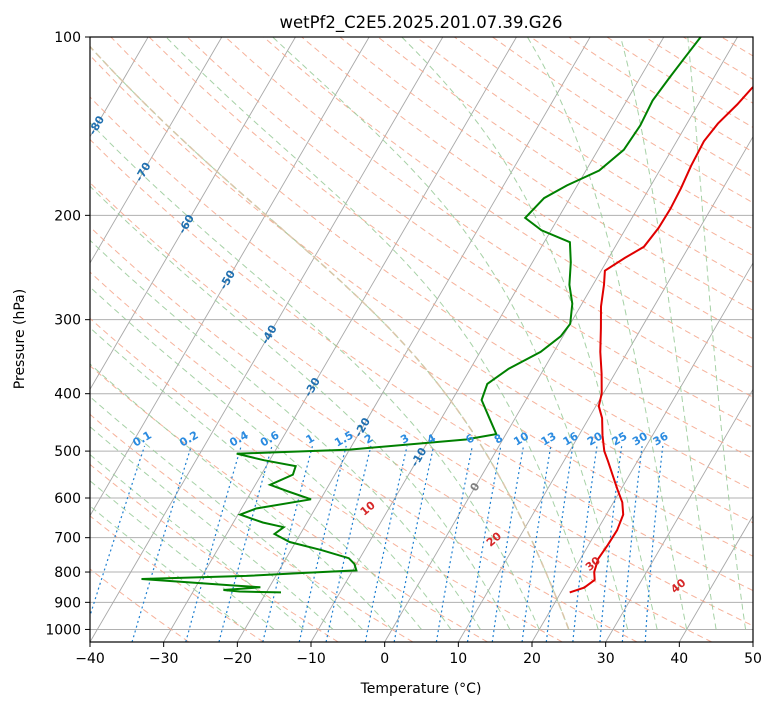 The height and width of the screenshot is (708, 775). What do you see at coordinates (532, 659) in the screenshot?
I see `x-tick-label: 20` at bounding box center [532, 659].